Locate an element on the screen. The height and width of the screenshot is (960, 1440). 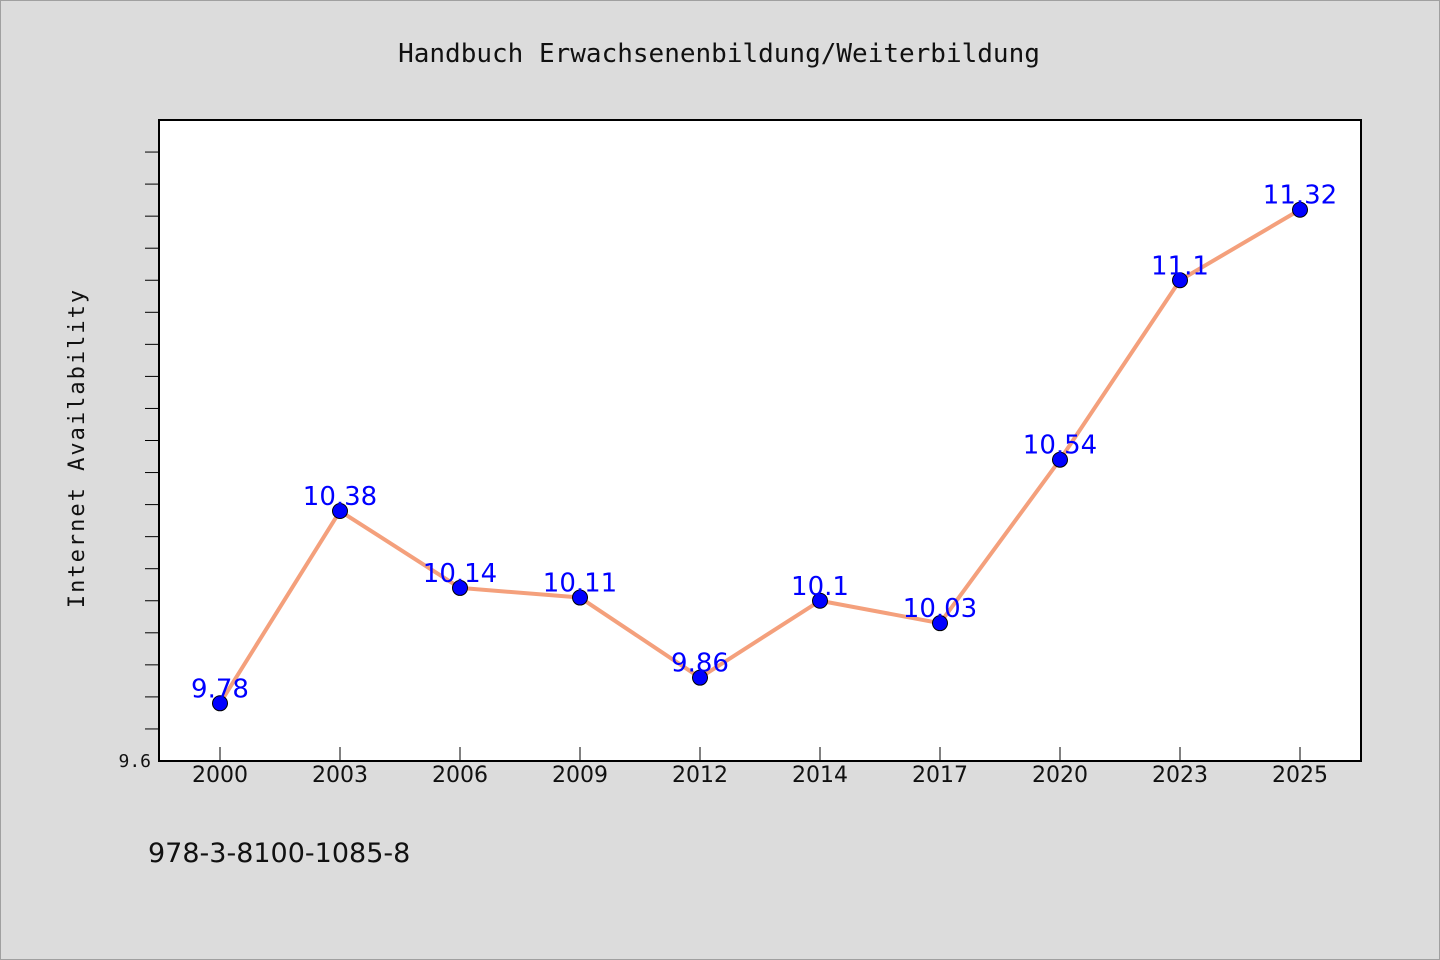
x-axis-tick-labels: 2000 2003 2006 2009 2012 2014 2017 2020 2023 2025 is located at coordinates (760, 775).